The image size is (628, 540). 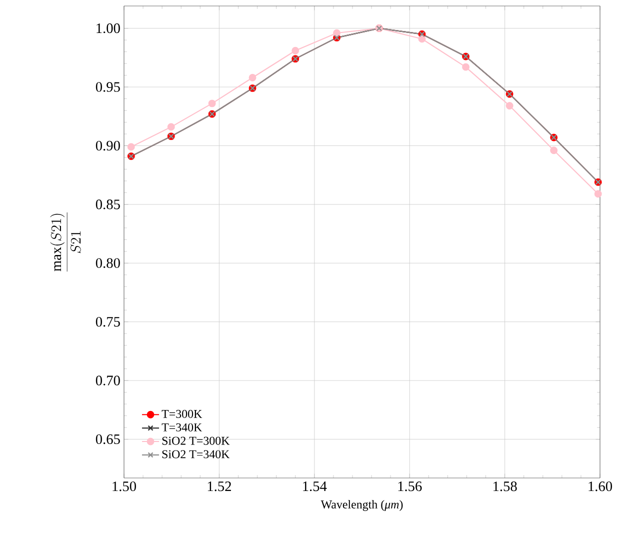 I want to click on x-tick-label: 1.50, so click(x=124, y=487).